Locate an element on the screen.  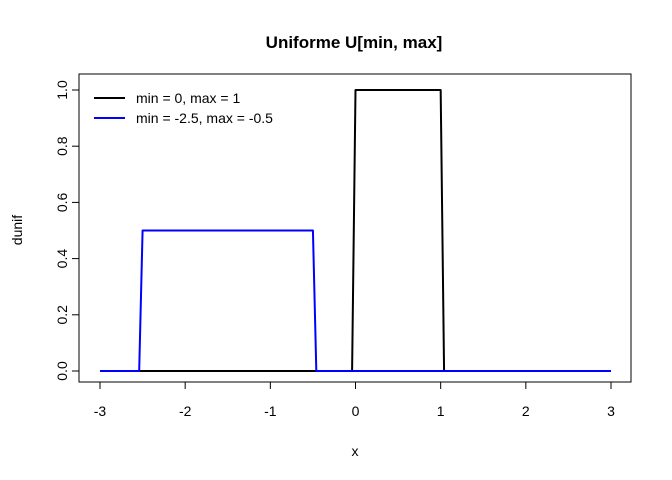
y-tick-label: 0.6 is located at coordinates (62, 202).